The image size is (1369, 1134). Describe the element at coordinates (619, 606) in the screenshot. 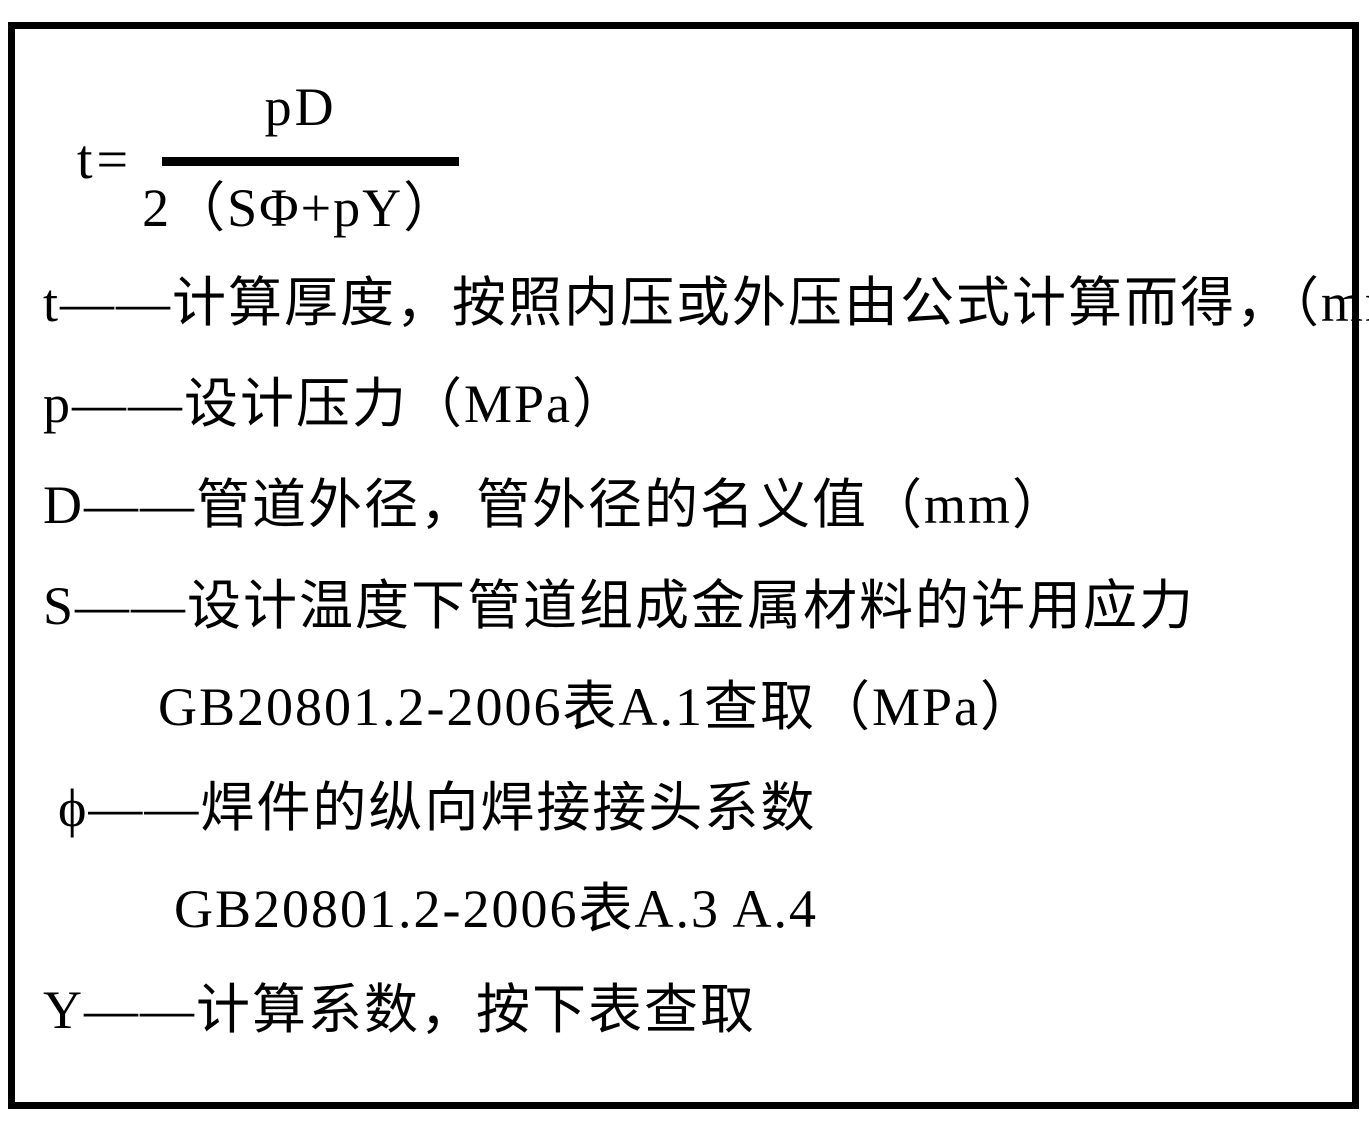

I see `definition-line-S: S——设计温度下管道组成金属材料的许用应力` at that location.